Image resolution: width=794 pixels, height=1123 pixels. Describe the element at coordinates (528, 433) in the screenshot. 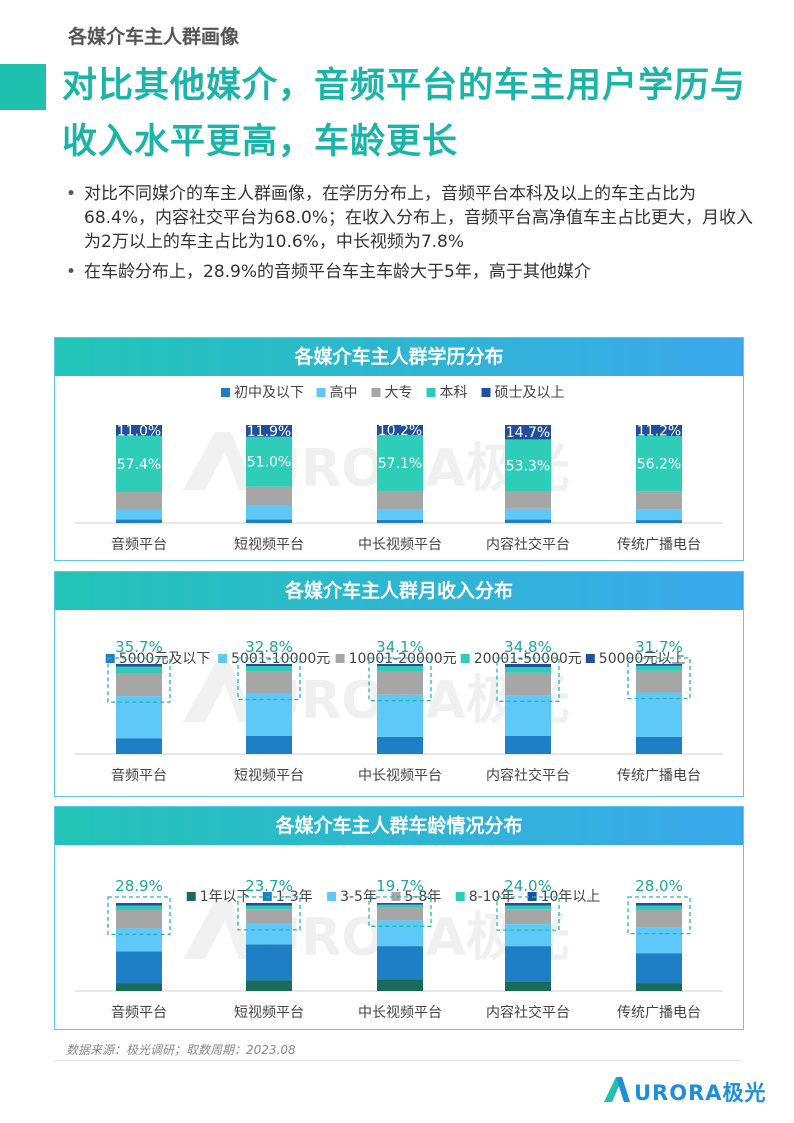

I see `data-label: 14.7%` at that location.